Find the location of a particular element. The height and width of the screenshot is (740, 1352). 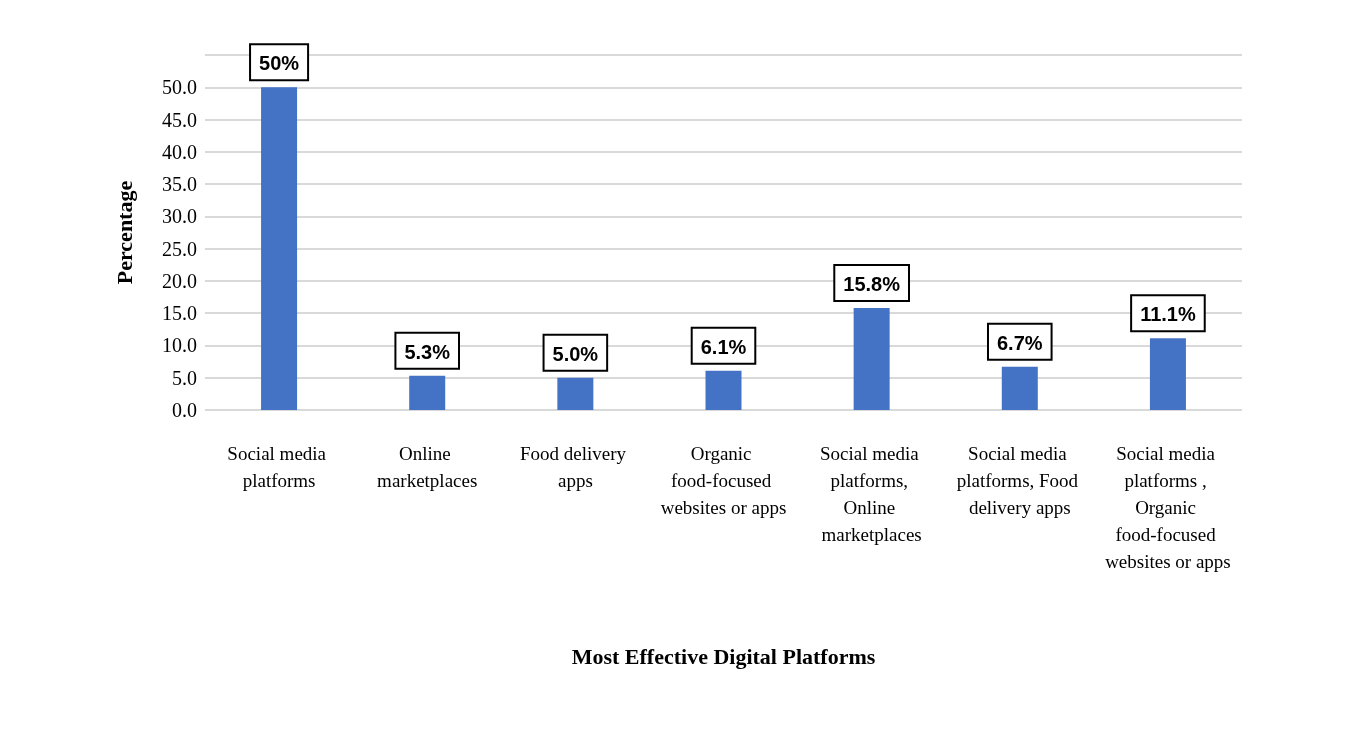

y-tick-label: 40.0 is located at coordinates (179, 151).